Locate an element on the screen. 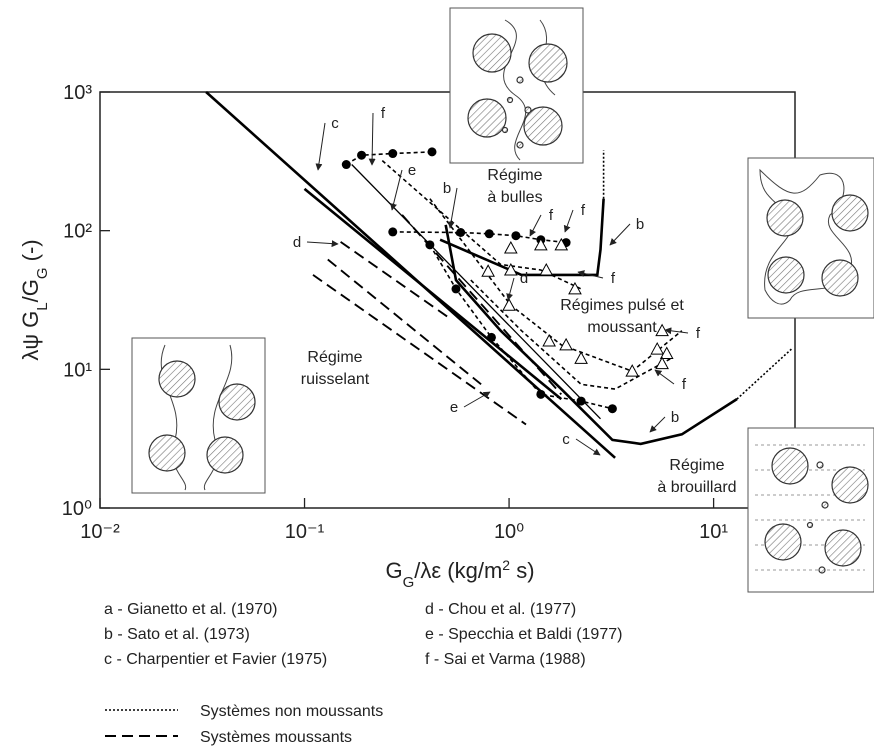 This screenshot has width=874, height=754. label-part: s) is located at coordinates (522, 570).